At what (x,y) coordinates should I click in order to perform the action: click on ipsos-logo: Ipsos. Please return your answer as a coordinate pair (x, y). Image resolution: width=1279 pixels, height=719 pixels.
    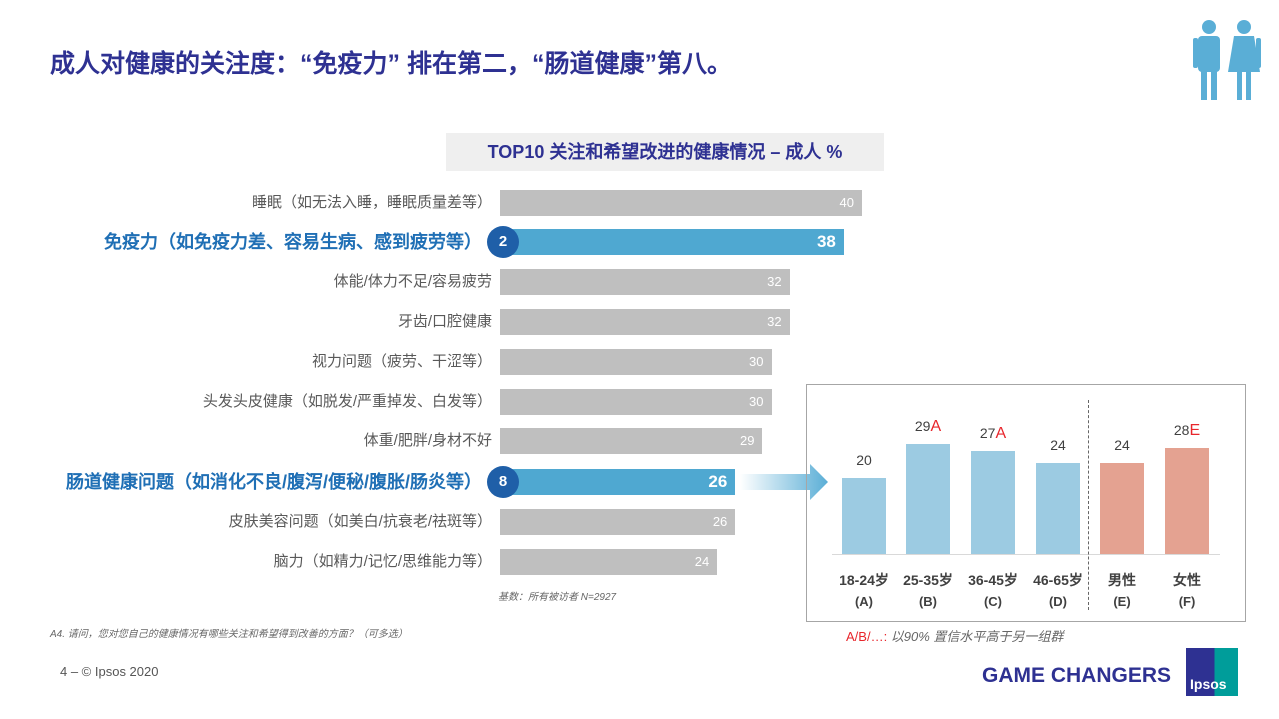
    Looking at the image, I should click on (1212, 672).